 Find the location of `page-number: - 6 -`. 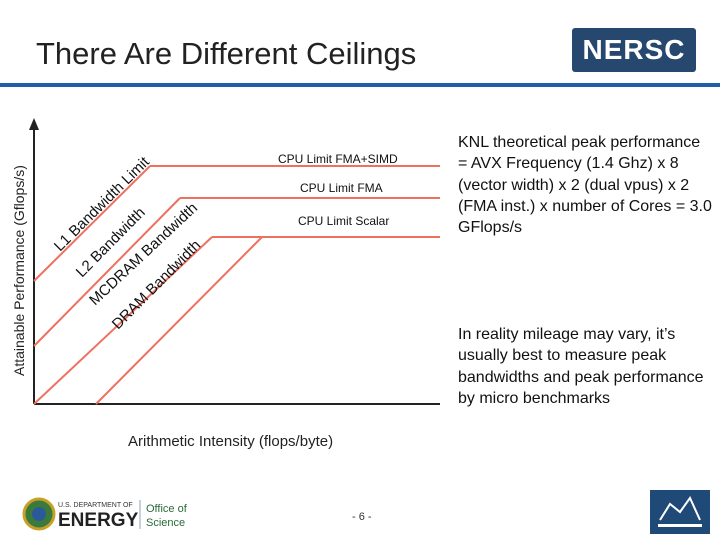

page-number: - 6 - is located at coordinates (362, 517).